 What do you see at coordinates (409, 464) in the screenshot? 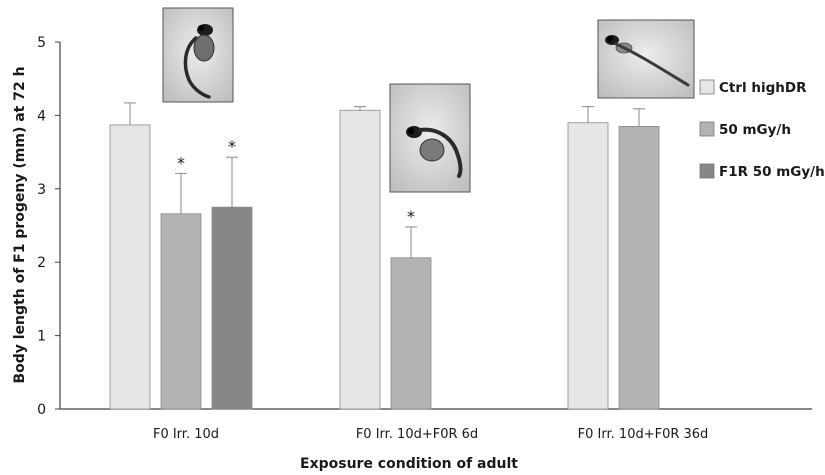
I see `x-axis-title: Exposure condition of adult` at bounding box center [409, 464].